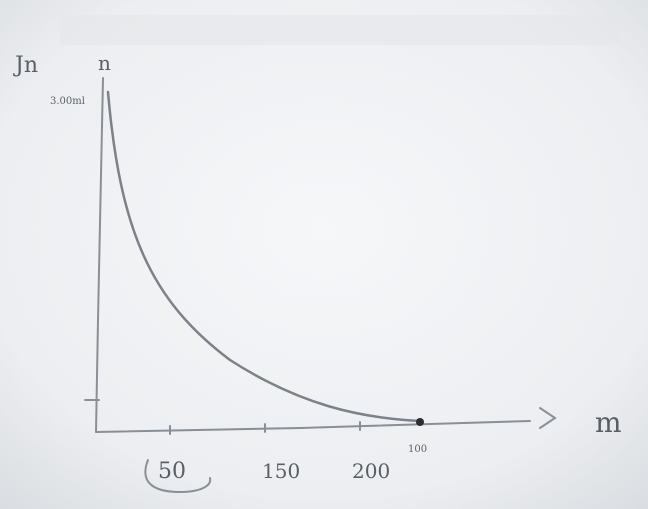 This screenshot has height=509, width=648. Describe the element at coordinates (265, 428) in the screenshot. I see `x-tick-marks` at that location.